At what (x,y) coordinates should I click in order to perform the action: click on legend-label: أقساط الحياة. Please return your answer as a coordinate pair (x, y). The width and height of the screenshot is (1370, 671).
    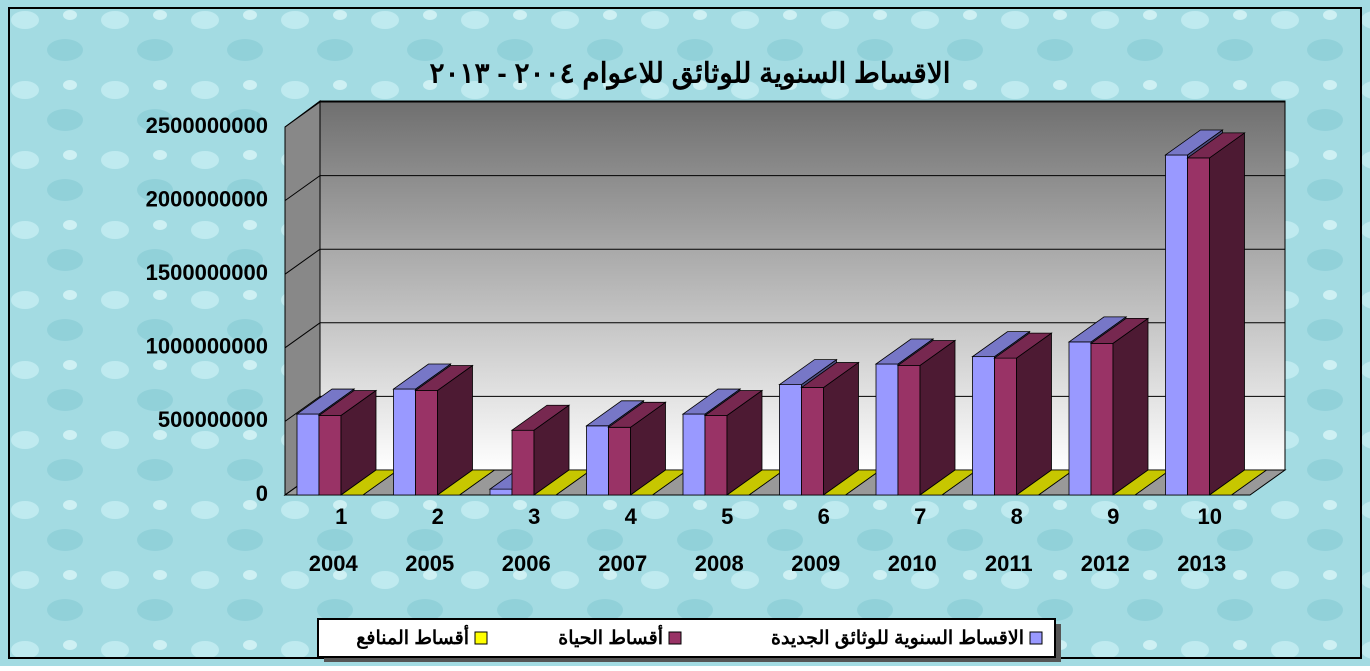
    Looking at the image, I should click on (610, 636).